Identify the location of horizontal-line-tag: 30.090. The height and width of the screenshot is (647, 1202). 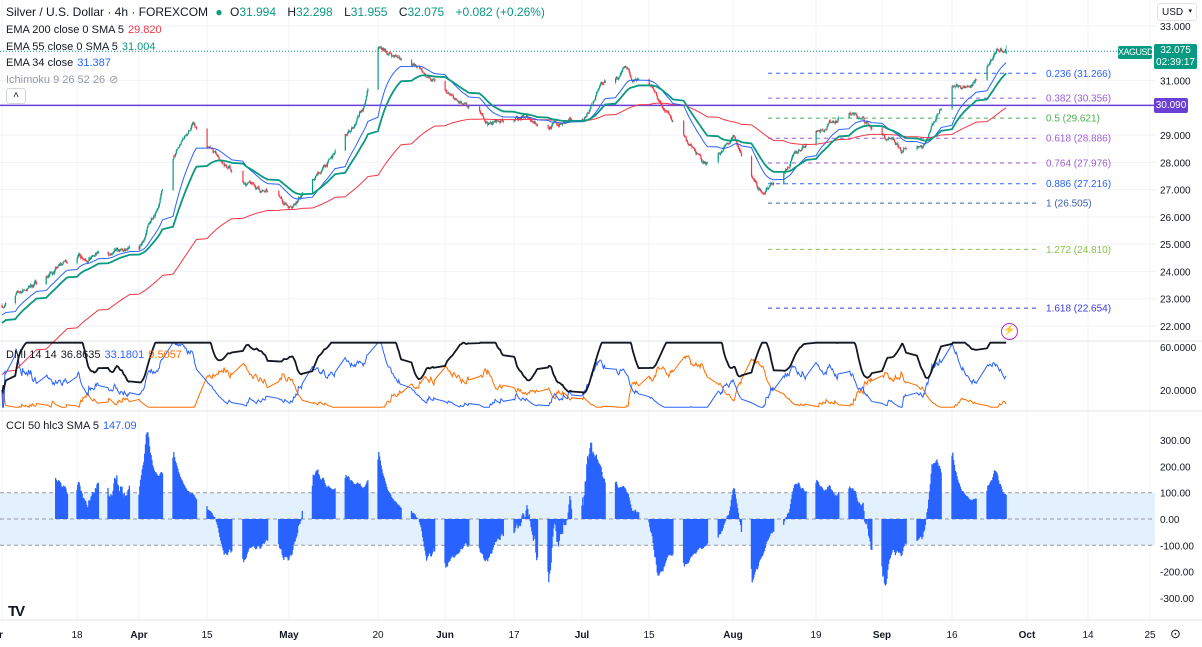
(1171, 105).